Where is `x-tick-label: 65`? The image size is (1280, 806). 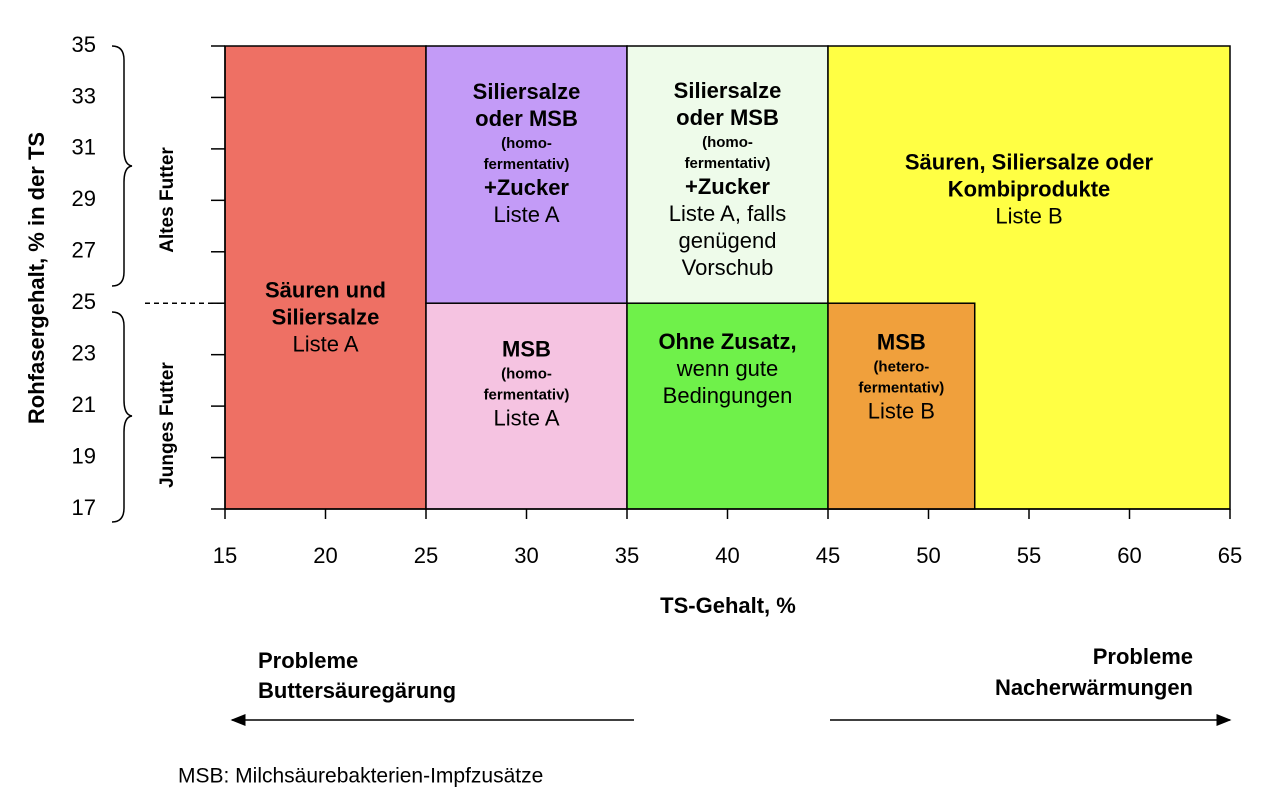 x-tick-label: 65 is located at coordinates (1230, 555).